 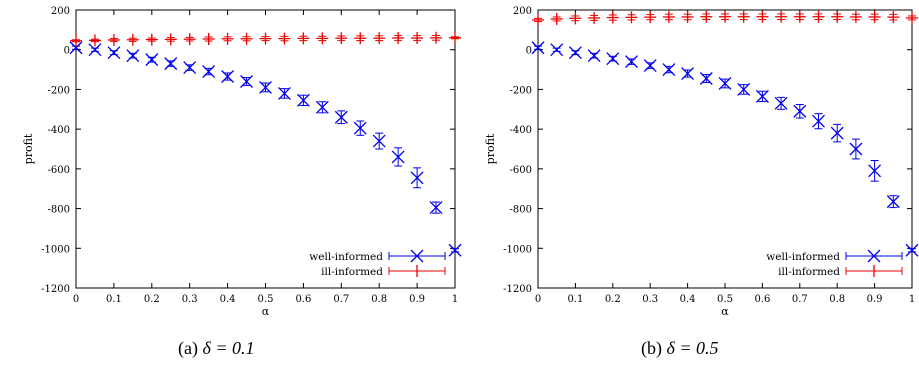 What do you see at coordinates (303, 299) in the screenshot?
I see `chart-0-xtick-label: 0.6` at bounding box center [303, 299].